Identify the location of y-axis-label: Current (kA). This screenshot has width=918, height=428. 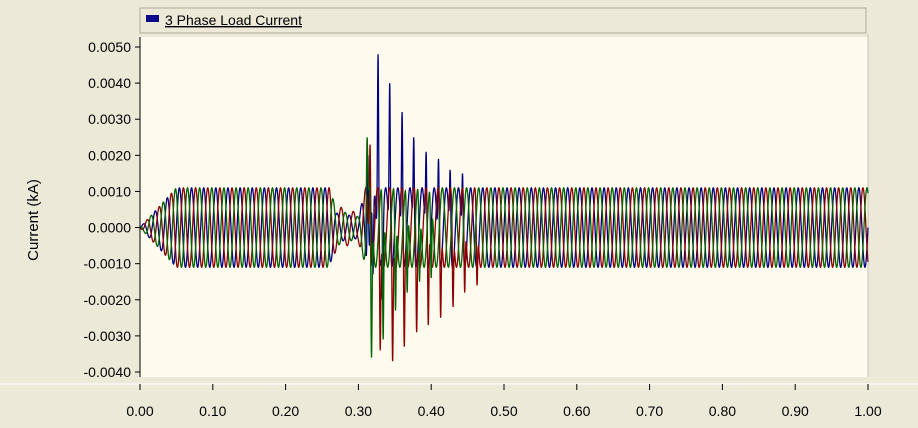
(33, 220).